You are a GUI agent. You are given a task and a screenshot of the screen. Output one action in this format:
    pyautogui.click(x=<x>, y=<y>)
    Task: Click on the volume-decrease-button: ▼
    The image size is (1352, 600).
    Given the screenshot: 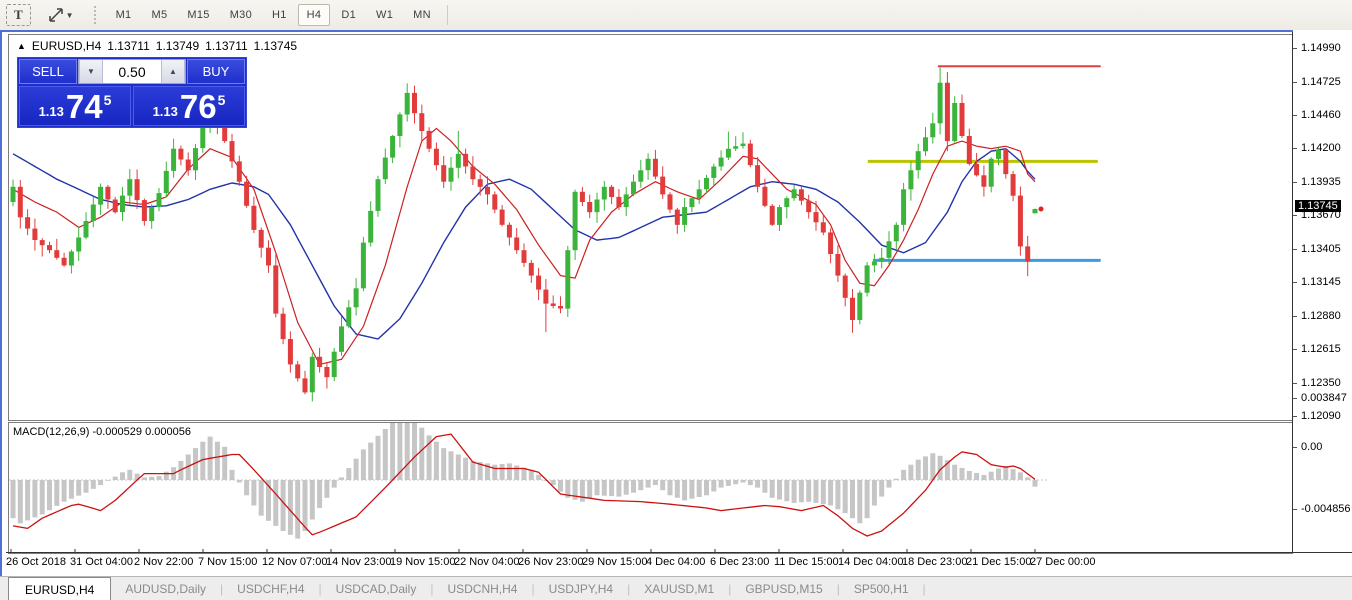 What is the action you would take?
    pyautogui.click(x=91, y=71)
    